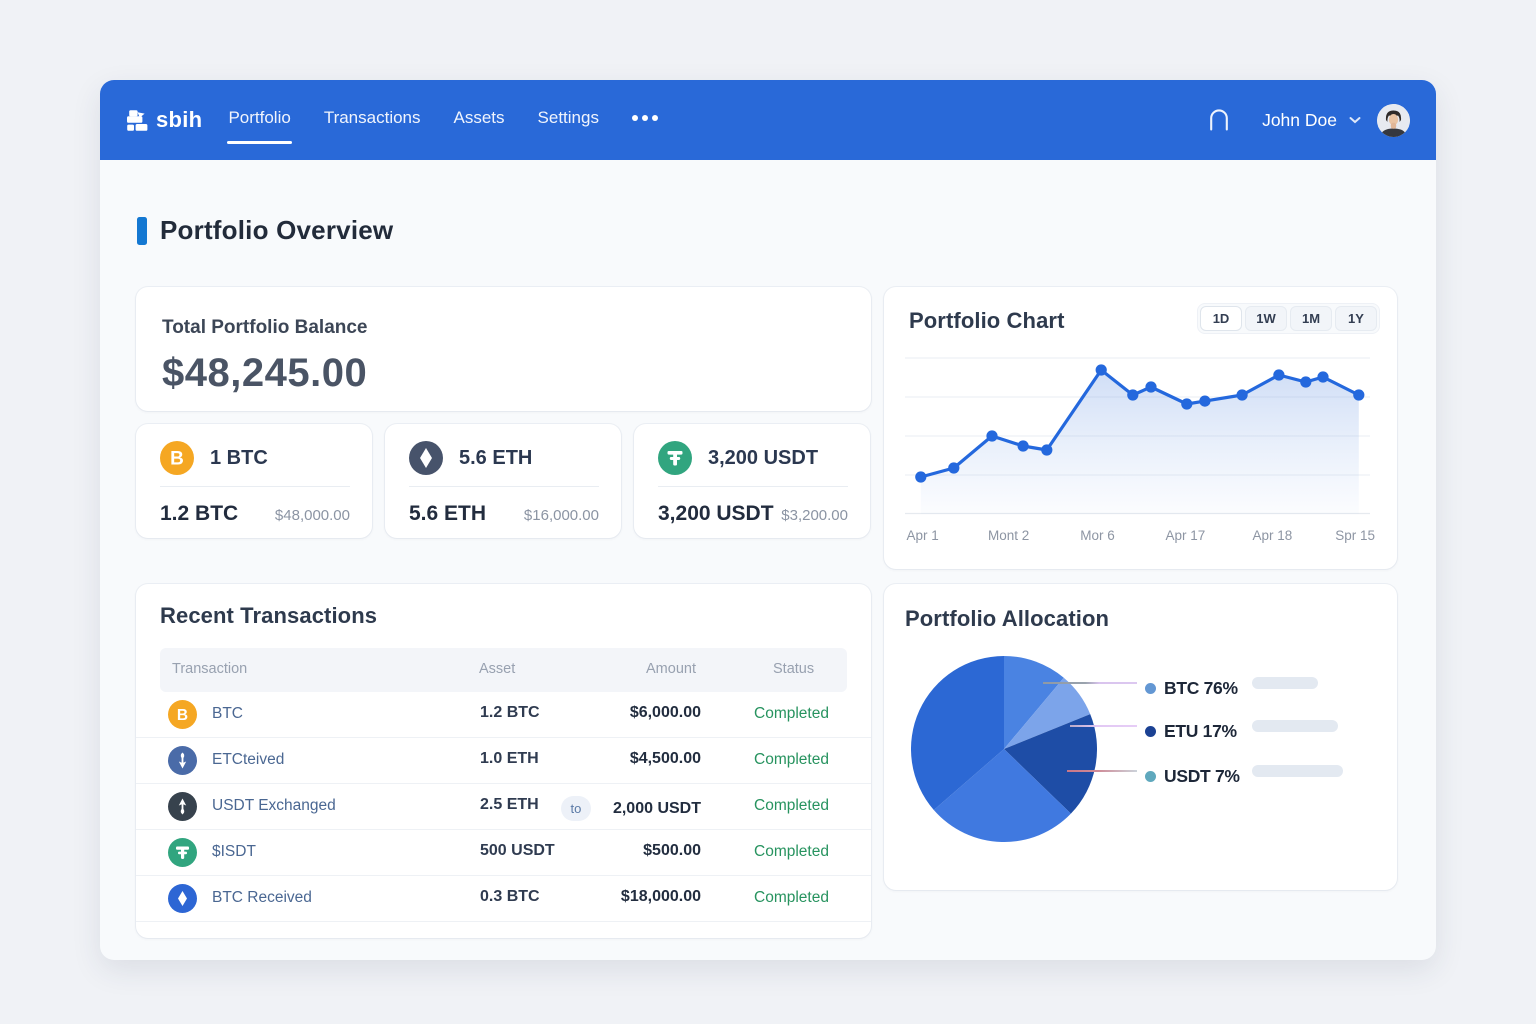 The image size is (1536, 1024). I want to click on time-range-group: 1D 1W 1M 1Y, so click(1288, 318).